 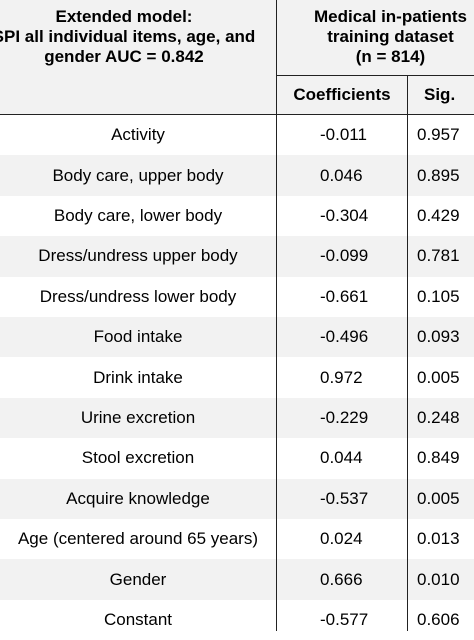 What do you see at coordinates (407, 353) in the screenshot?
I see `divider-vertical-sig` at bounding box center [407, 353].